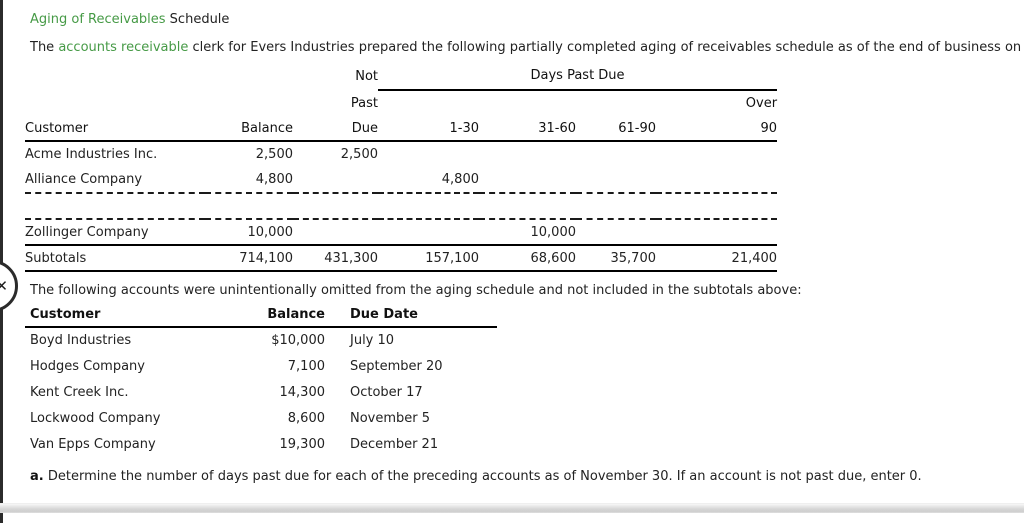 The height and width of the screenshot is (523, 1024). What do you see at coordinates (261, 418) in the screenshot?
I see `table-row-lockwood: Lockwood Company 8,600 November 5` at bounding box center [261, 418].